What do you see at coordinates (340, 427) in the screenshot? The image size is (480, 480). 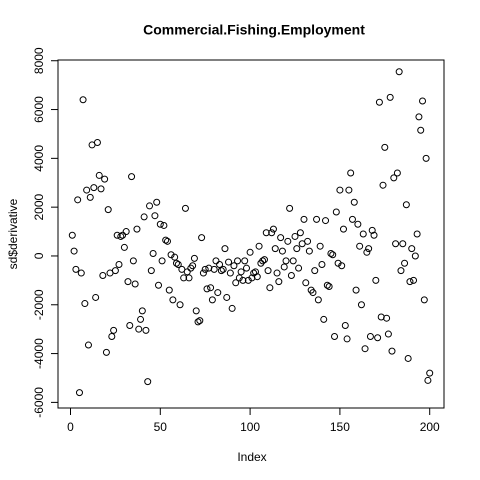 I see `x-tick-label: 150` at bounding box center [340, 427].